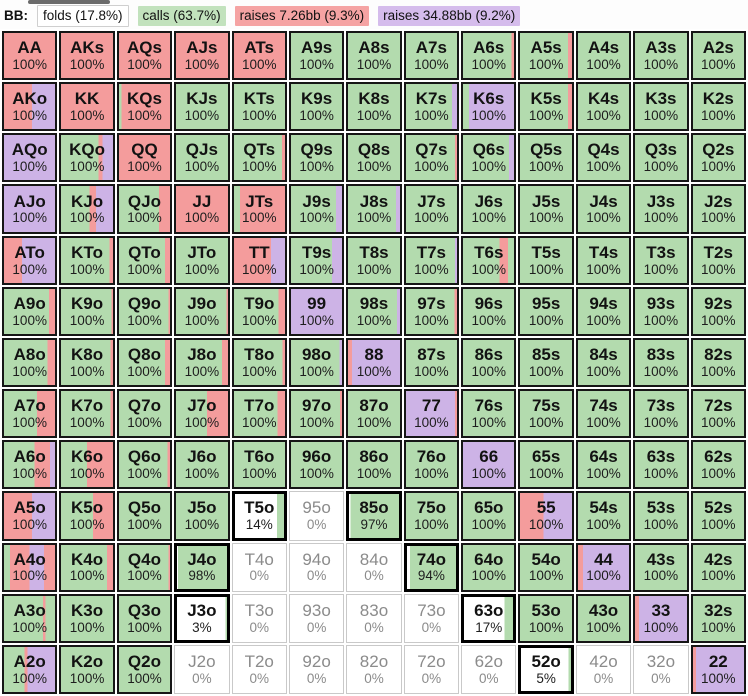  I want to click on hand-cell-K7s: K7s 100%, so click(431, 107).